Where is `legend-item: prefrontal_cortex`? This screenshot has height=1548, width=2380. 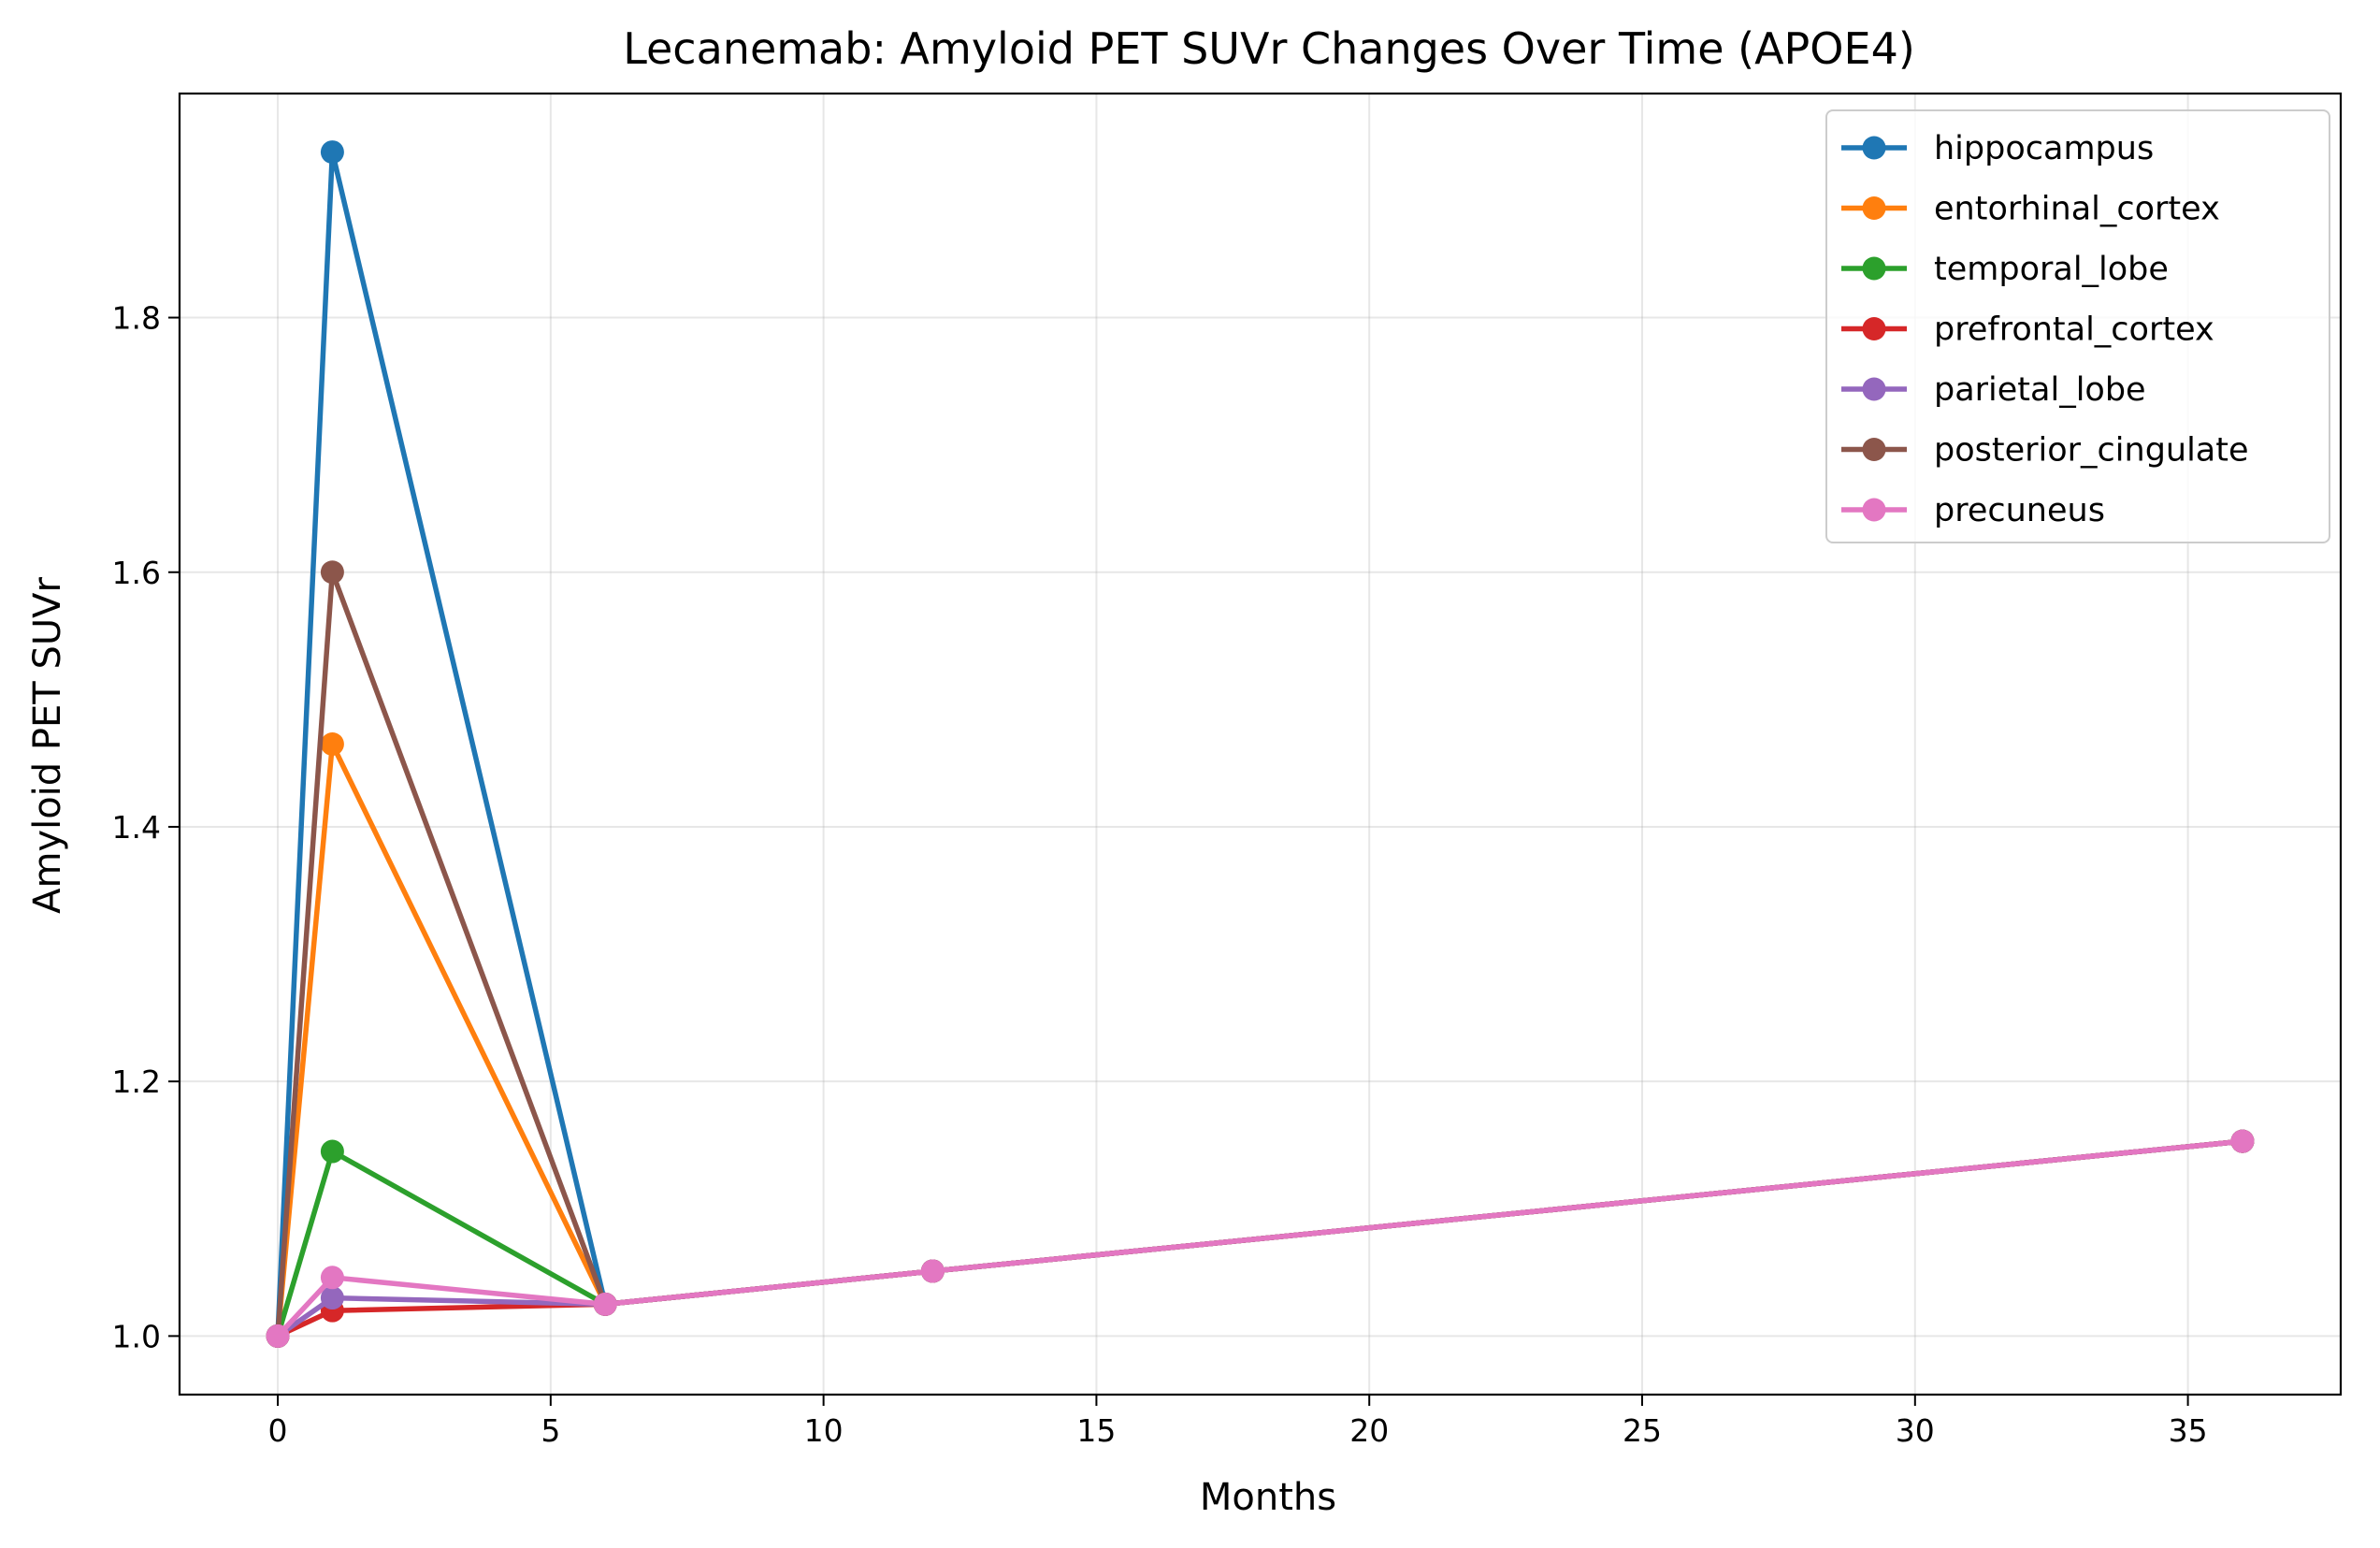 legend-item: prefrontal_cortex is located at coordinates (2027, 330).